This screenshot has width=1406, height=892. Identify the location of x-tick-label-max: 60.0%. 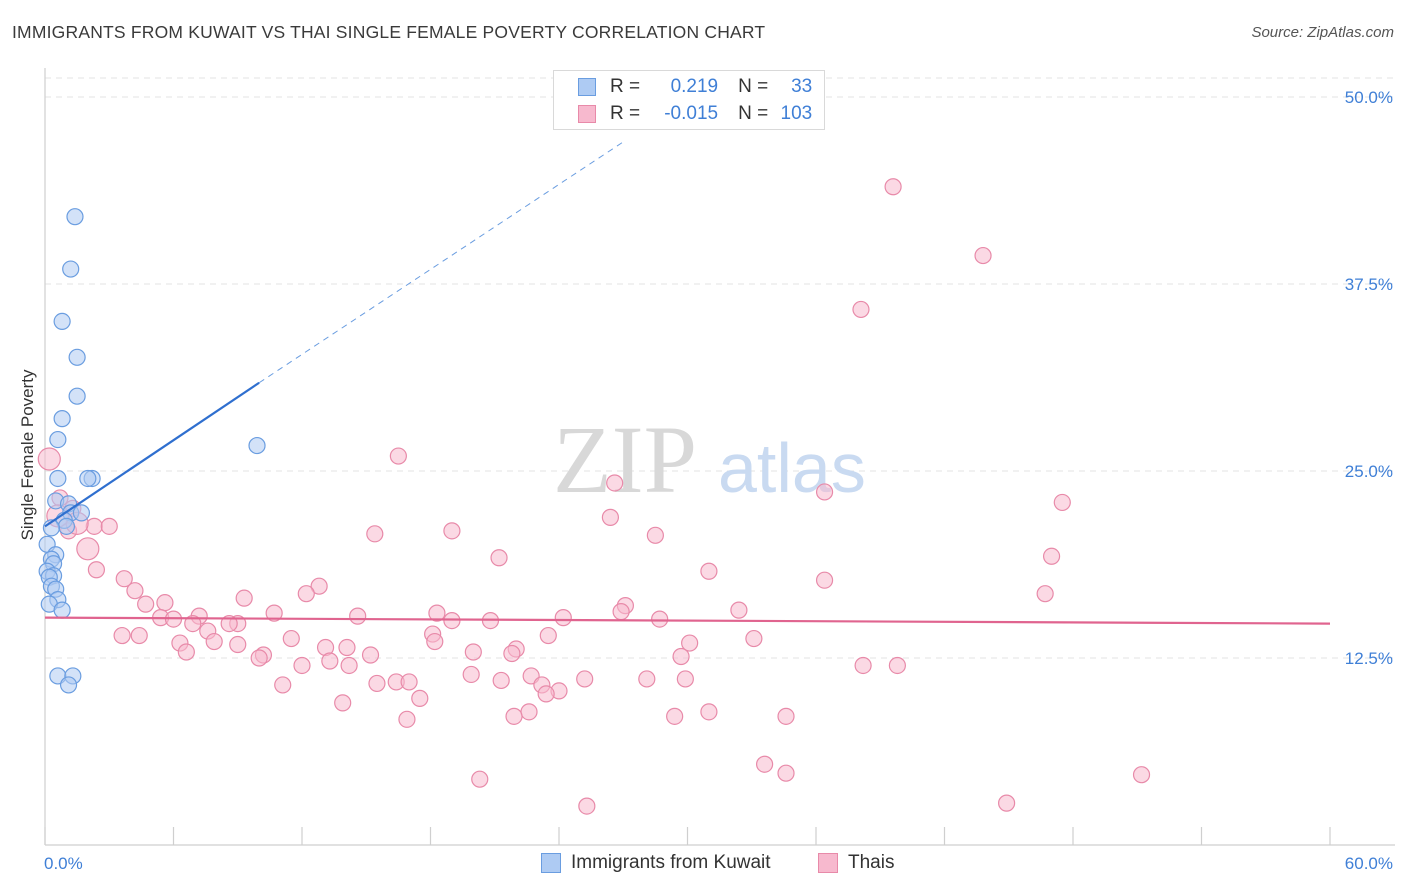
(1369, 863).